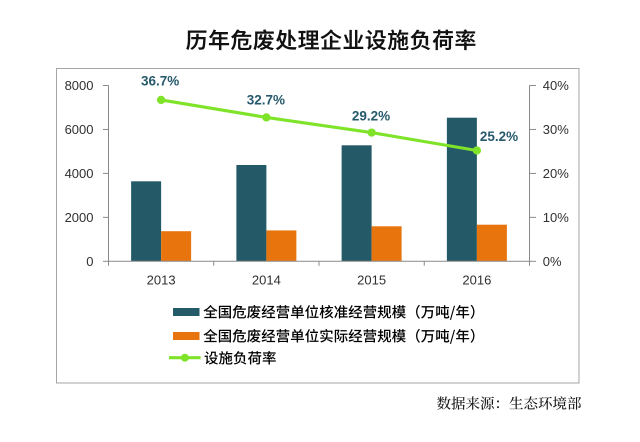 This screenshot has height=442, width=640. I want to click on svg-text: 0%, so click(552, 261).